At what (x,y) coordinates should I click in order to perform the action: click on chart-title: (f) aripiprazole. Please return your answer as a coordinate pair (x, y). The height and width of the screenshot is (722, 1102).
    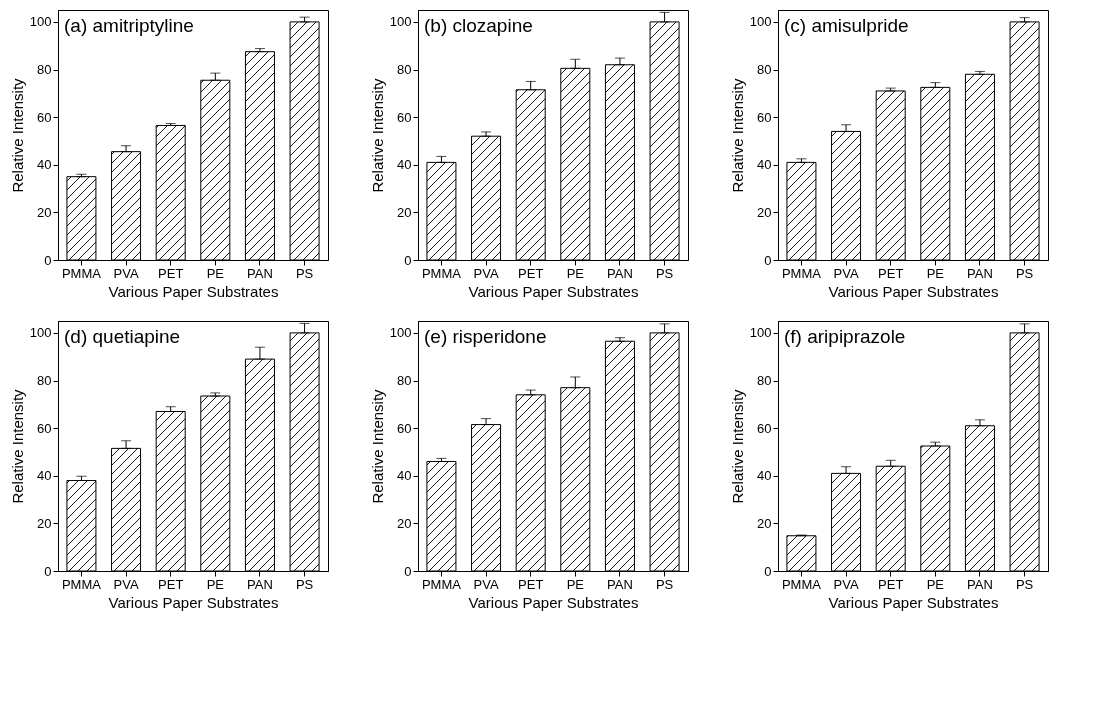
    Looking at the image, I should click on (845, 336).